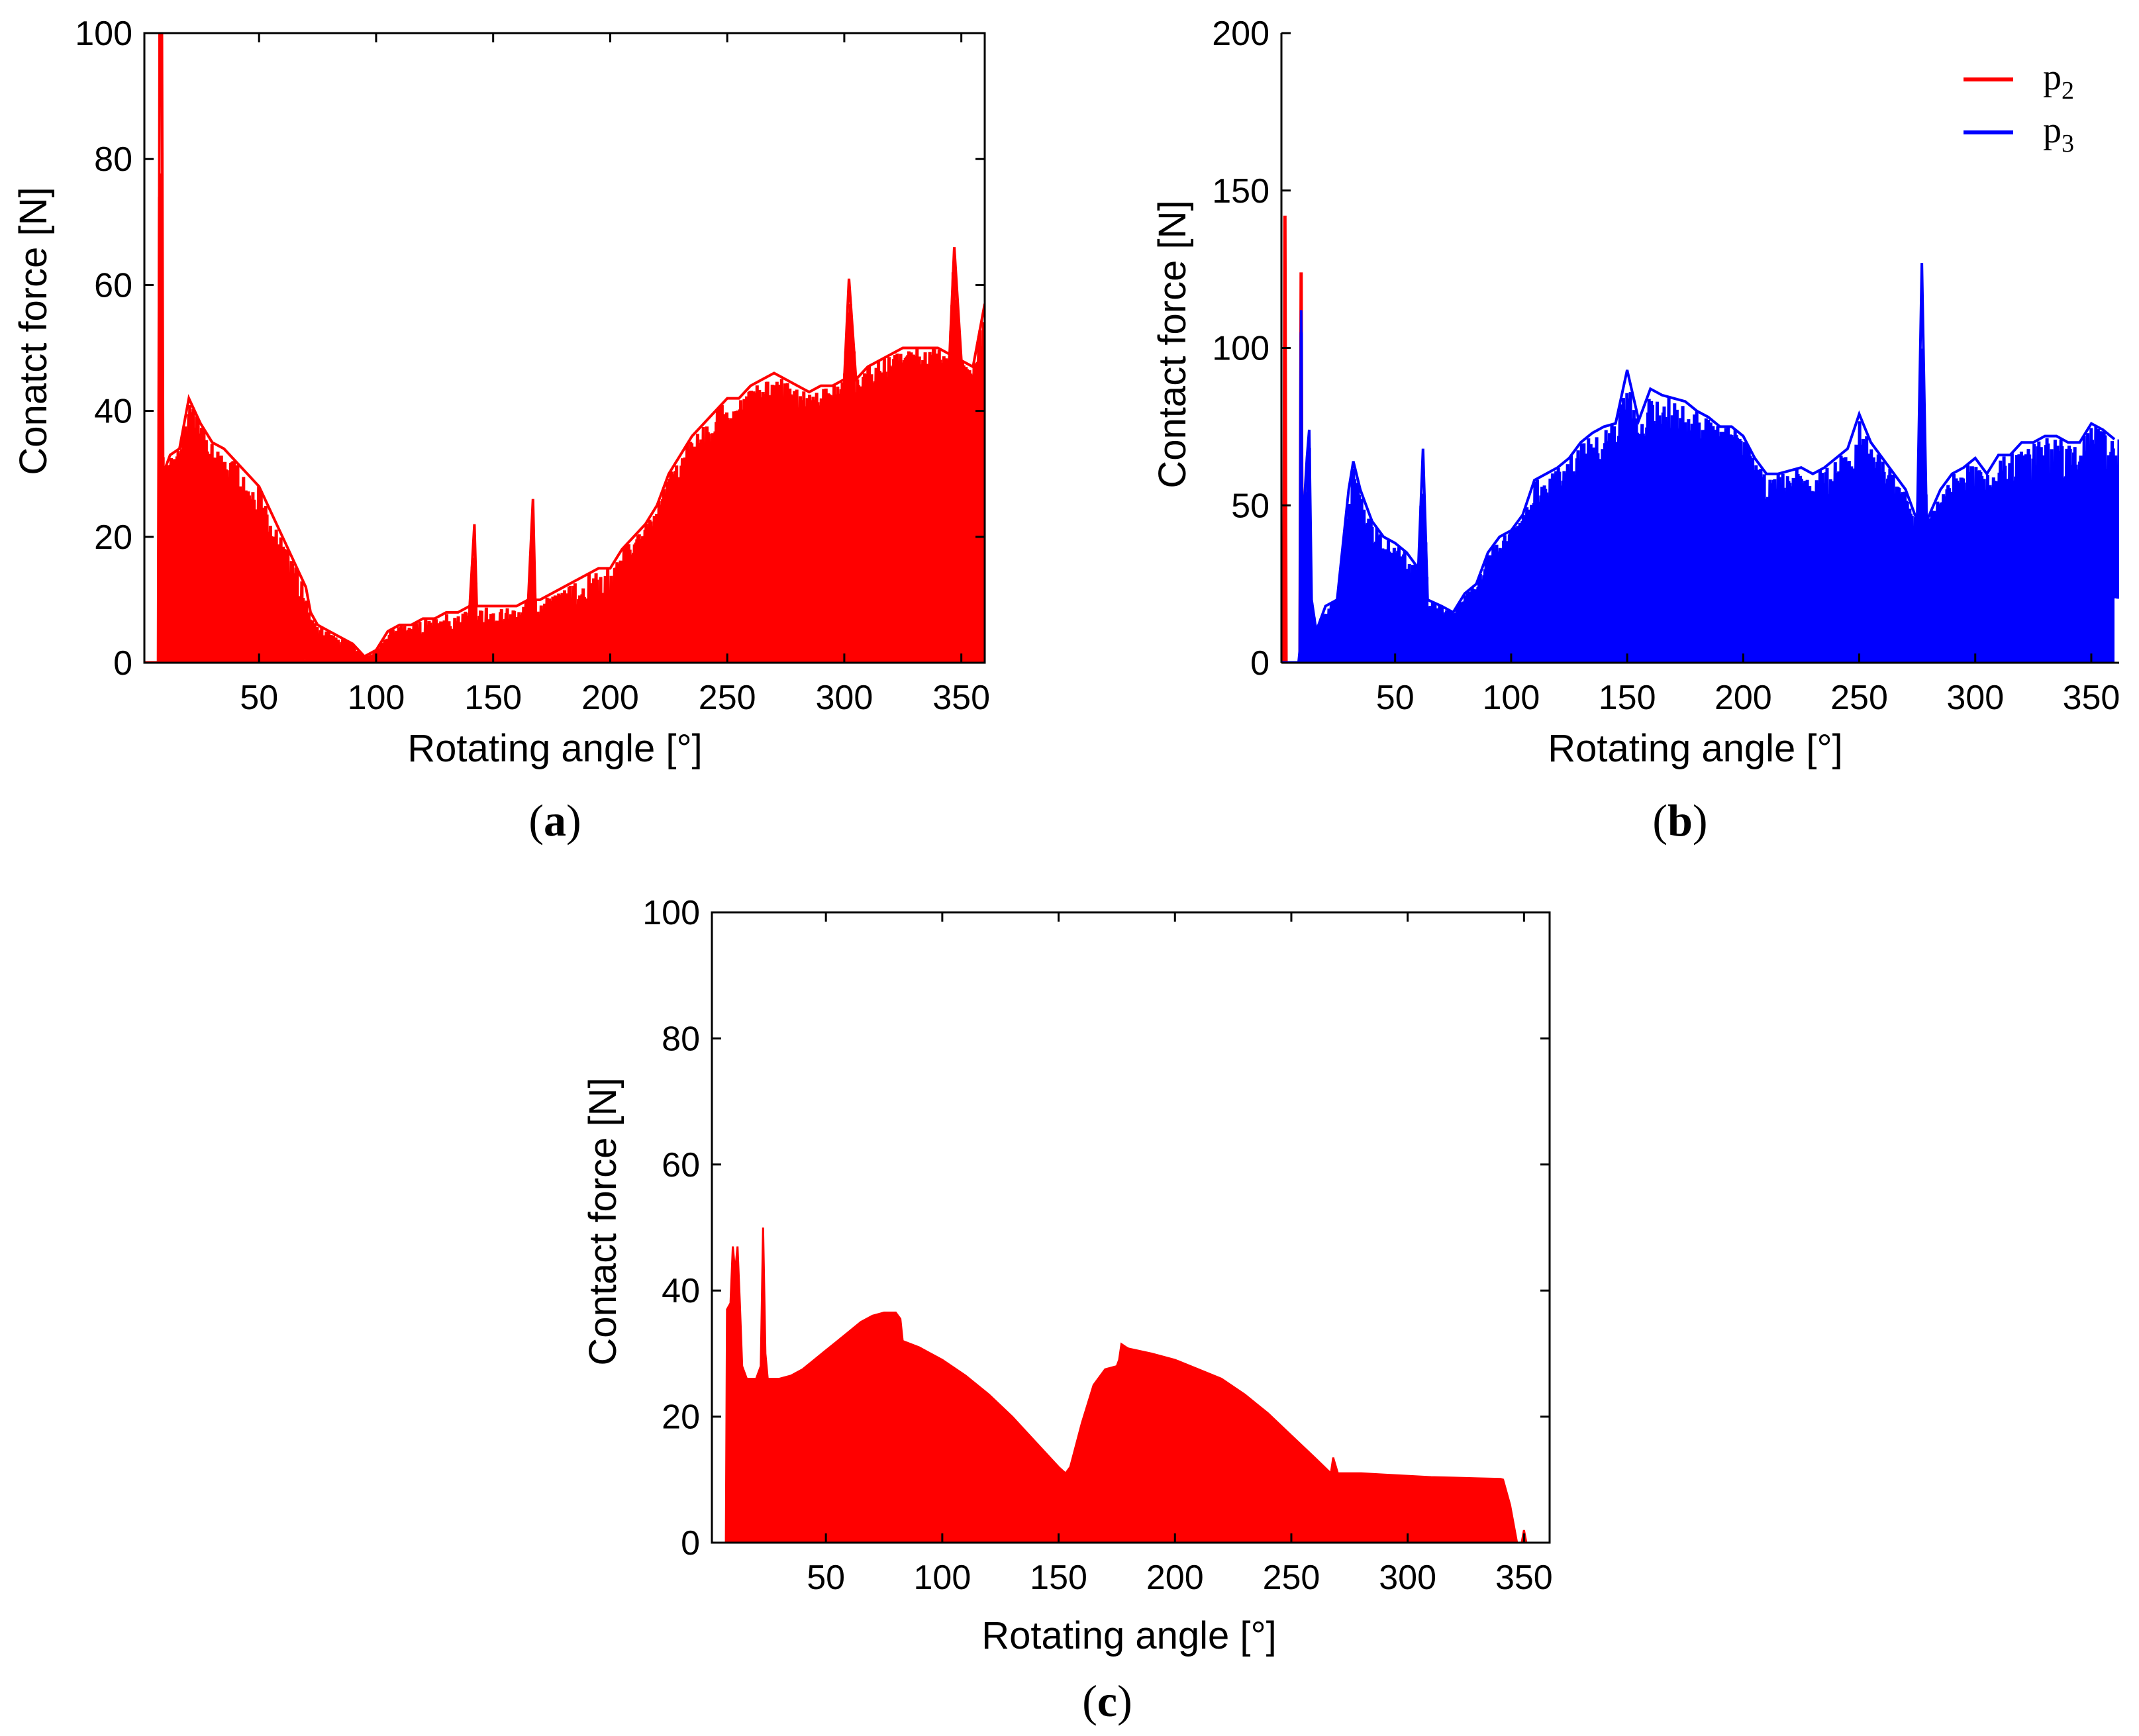 This screenshot has height=1736, width=2139. I want to click on series-a-contact-force-envelope, so click(565, 348).